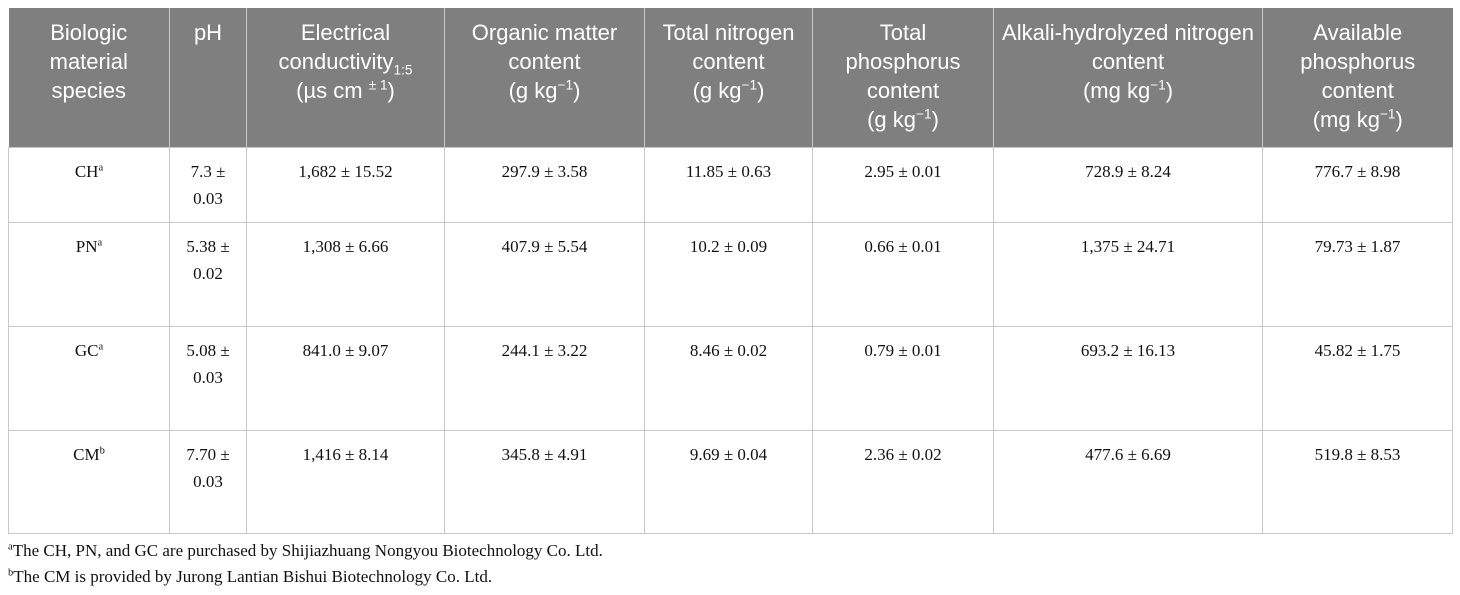  I want to click on species-cell: GCa, so click(89, 378).